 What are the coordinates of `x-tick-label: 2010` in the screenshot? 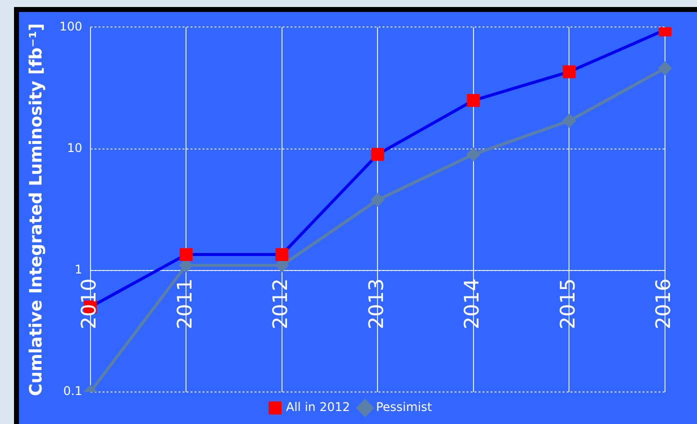 It's located at (88, 304).